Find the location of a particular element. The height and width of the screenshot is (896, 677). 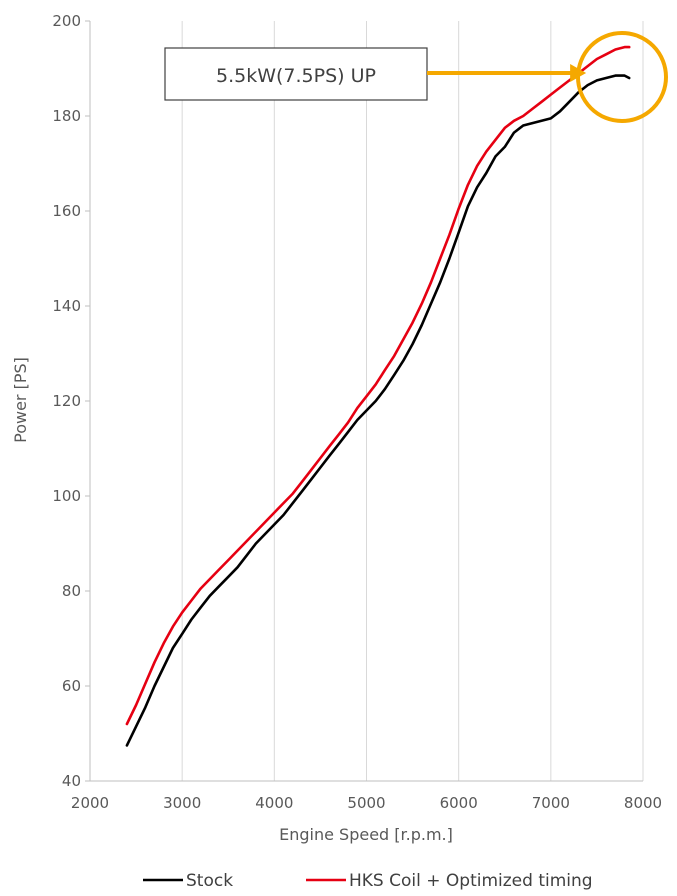

x-tick-label: 3000 is located at coordinates (182, 803).